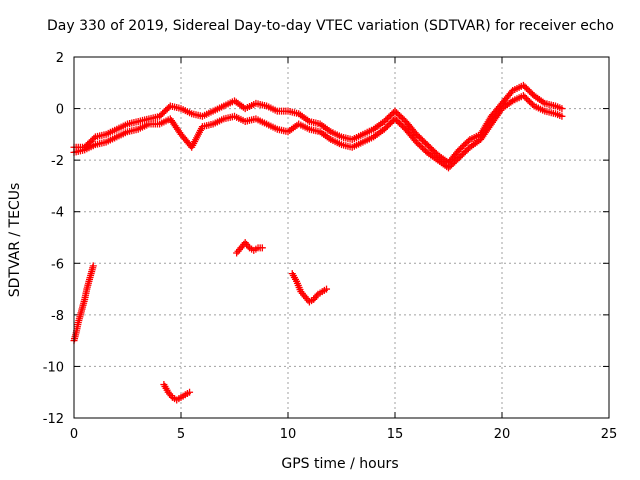  Describe the element at coordinates (15, 240) in the screenshot. I see `y-axis-label: SDTVAR / TECUs` at that location.